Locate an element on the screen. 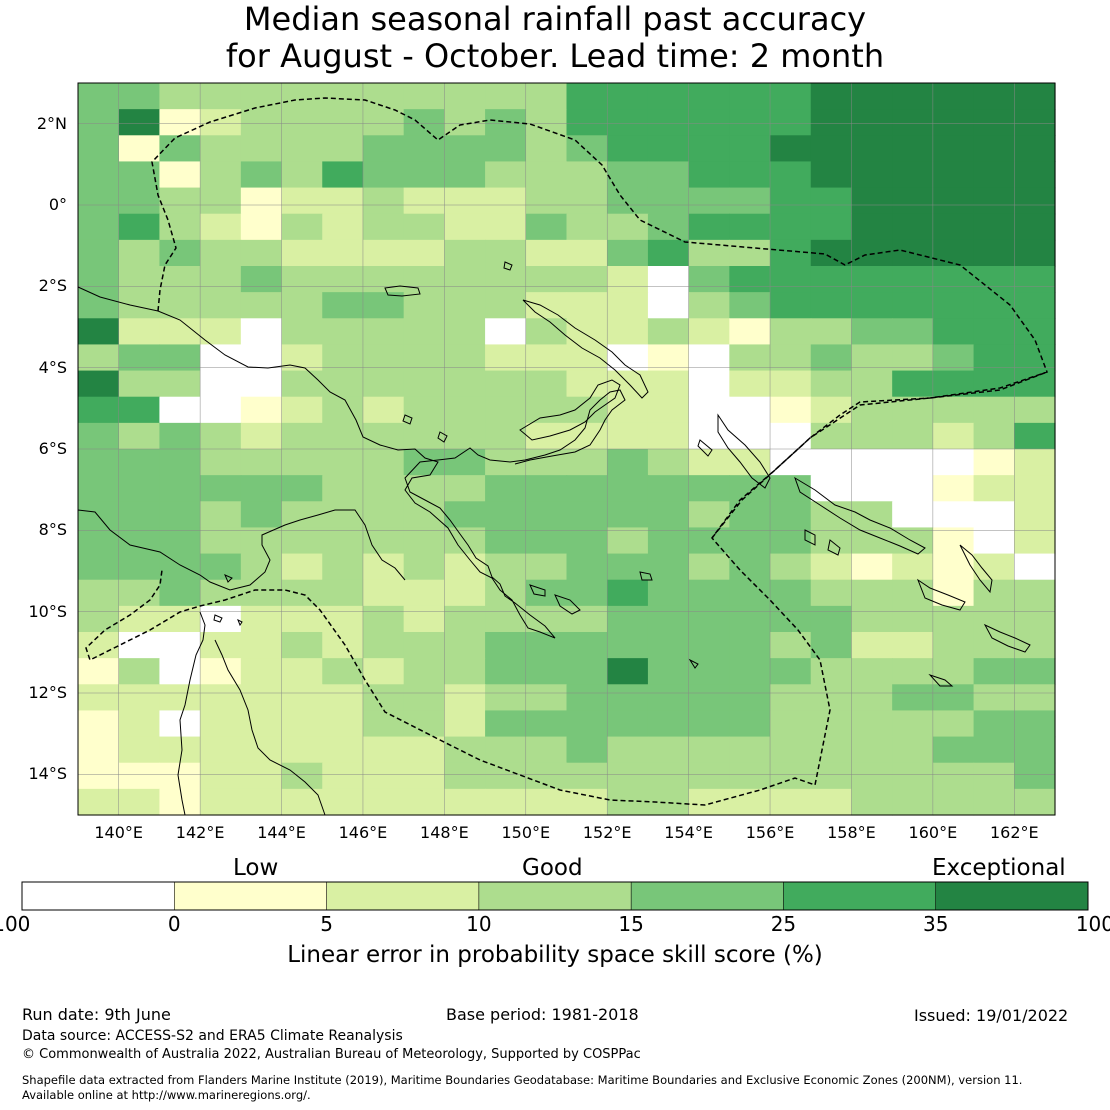 The width and height of the screenshot is (1110, 1110). longitude-label: 140°E is located at coordinates (119, 832).